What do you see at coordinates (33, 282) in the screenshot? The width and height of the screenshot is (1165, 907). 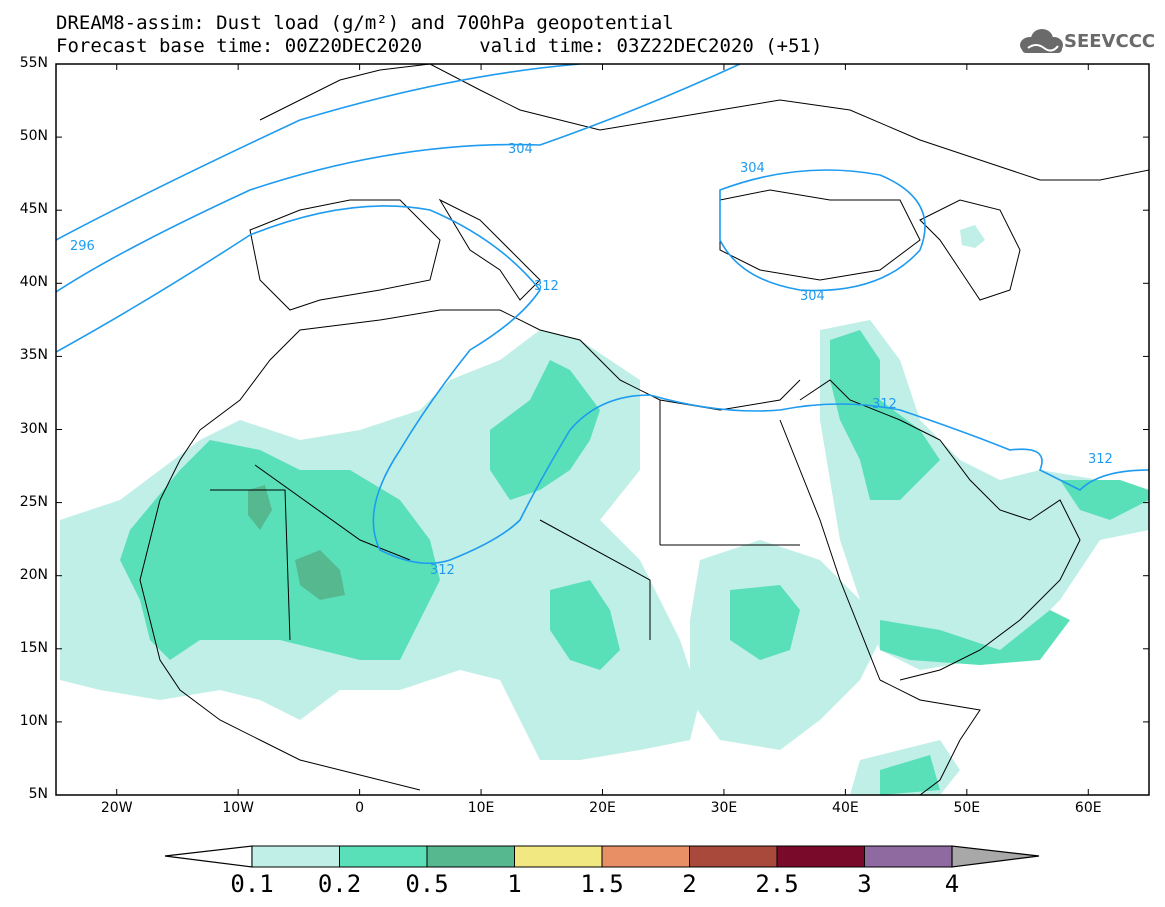 I see `lat-label: 40N` at bounding box center [33, 282].